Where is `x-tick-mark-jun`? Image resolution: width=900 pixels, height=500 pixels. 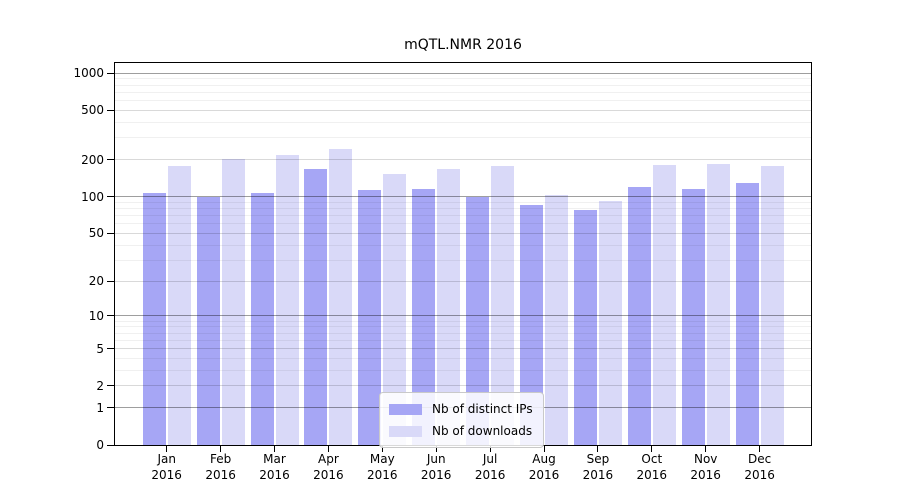 x-tick-mark-jun is located at coordinates (436, 449).